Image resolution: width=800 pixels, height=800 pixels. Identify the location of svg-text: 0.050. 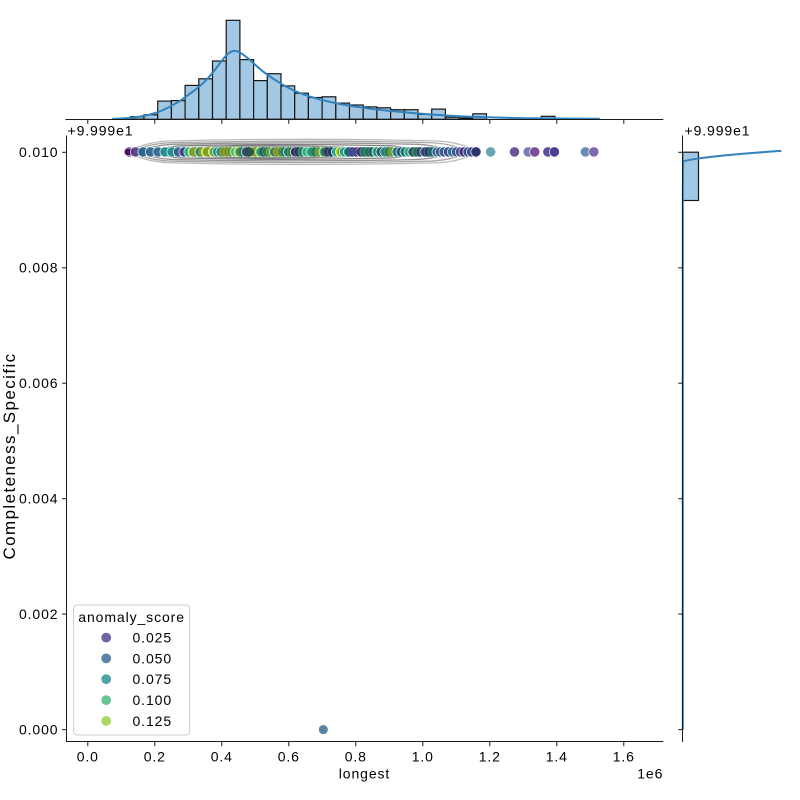
(153, 658).